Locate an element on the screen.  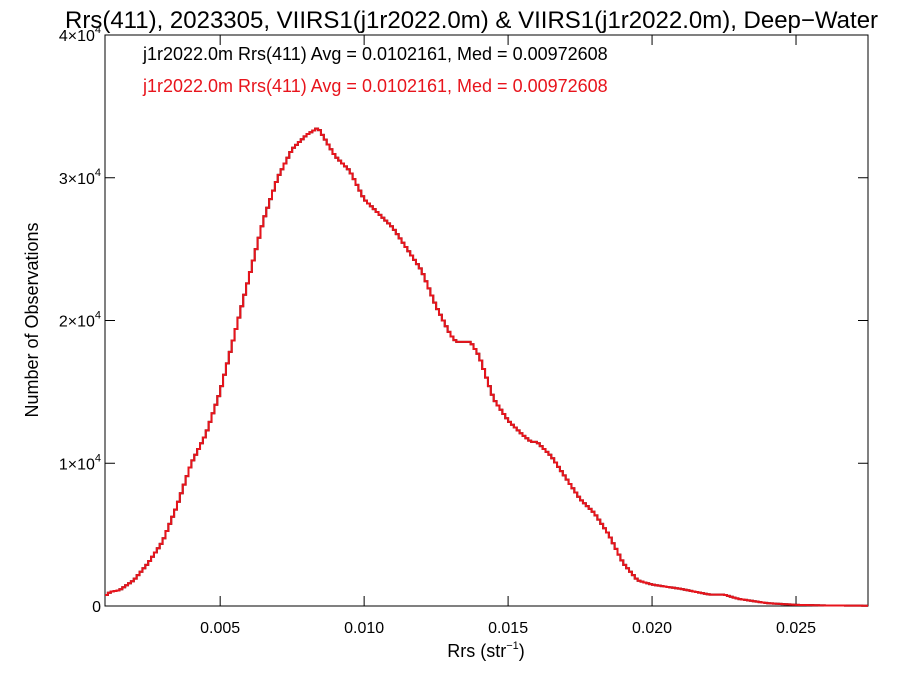
y-tick-label: 1×10⁴ is located at coordinates (80, 462).